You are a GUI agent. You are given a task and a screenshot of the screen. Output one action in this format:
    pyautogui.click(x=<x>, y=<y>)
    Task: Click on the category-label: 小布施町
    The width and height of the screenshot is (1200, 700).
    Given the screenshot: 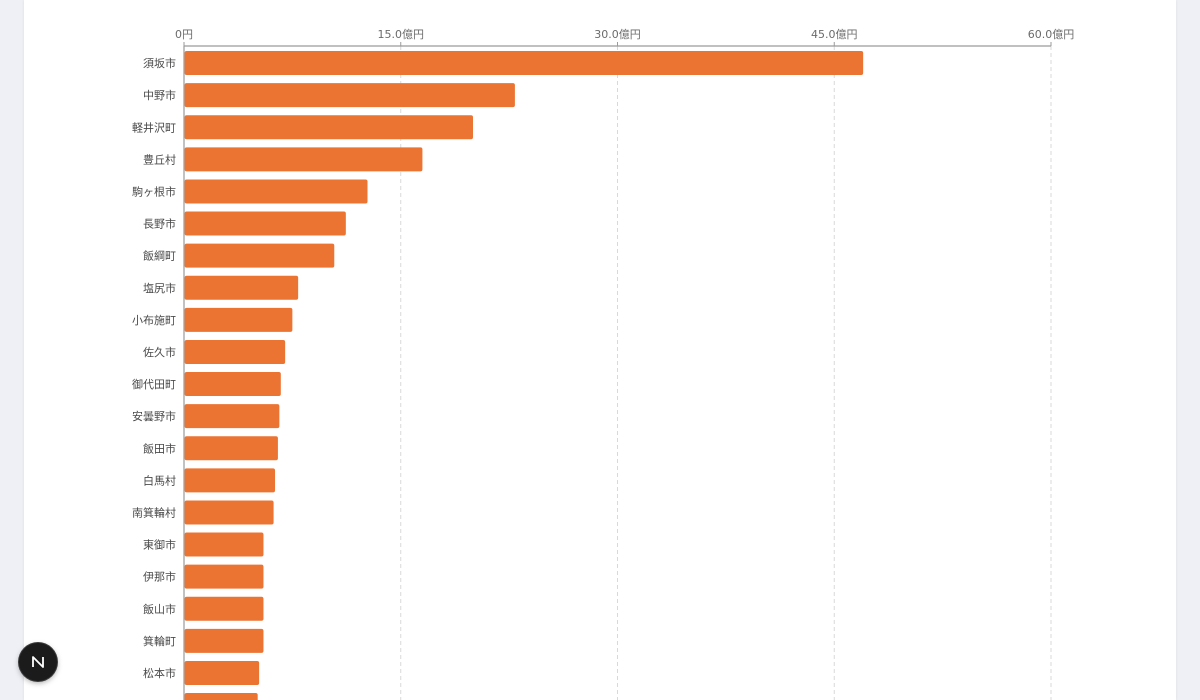 What is the action you would take?
    pyautogui.click(x=154, y=320)
    